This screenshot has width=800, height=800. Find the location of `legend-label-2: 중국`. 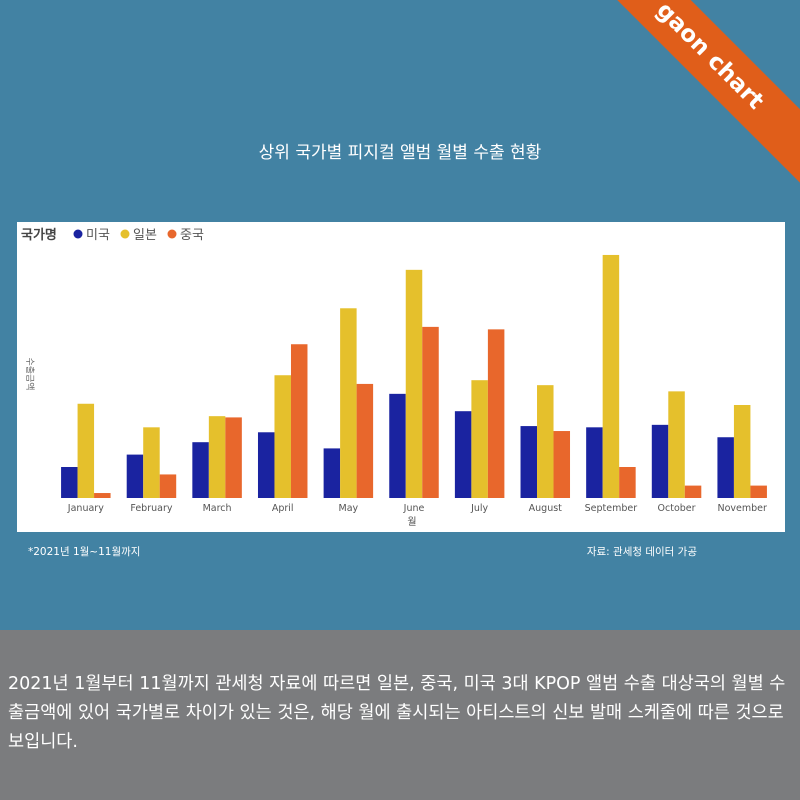

legend-label-2: 중국 is located at coordinates (192, 235).